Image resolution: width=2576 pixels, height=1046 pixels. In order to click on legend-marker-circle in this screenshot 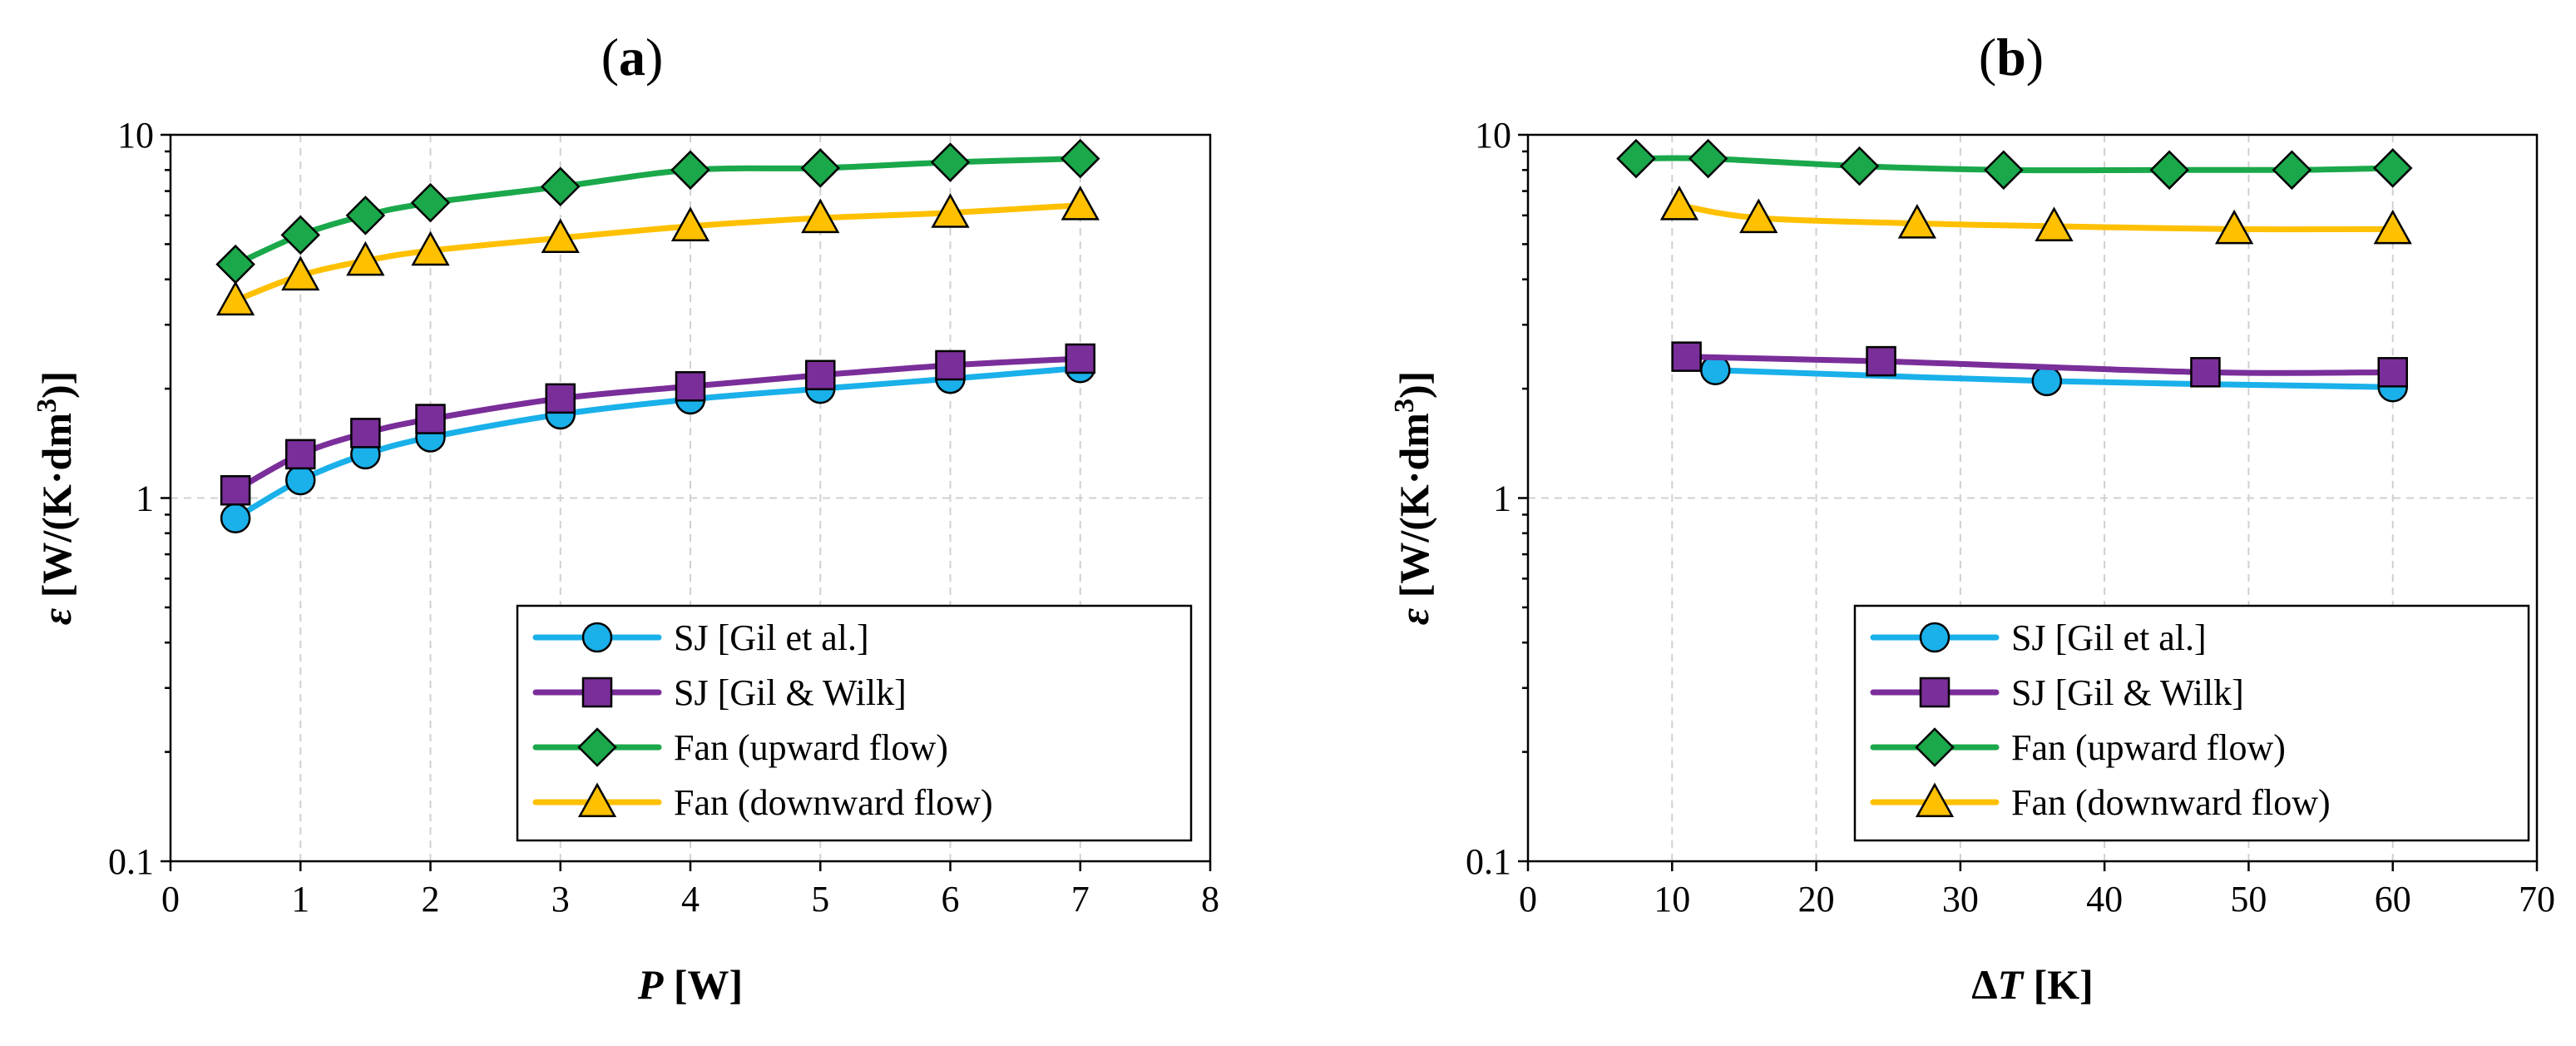, I will do `click(1935, 637)`.